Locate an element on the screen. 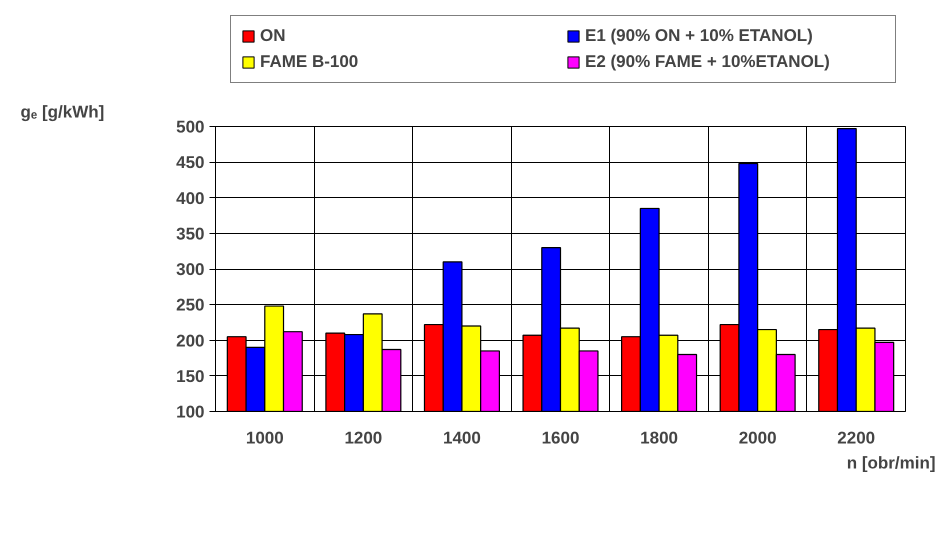  x-tick-label: 1200 is located at coordinates (363, 438).